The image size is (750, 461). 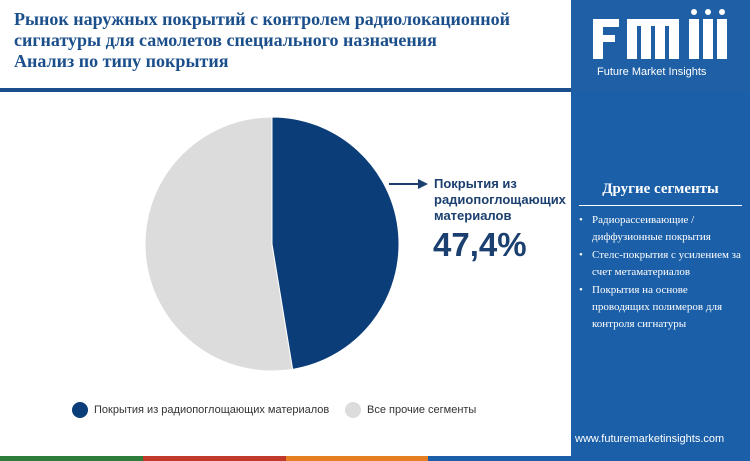 What do you see at coordinates (357, 458) in the screenshot?
I see `strip-segment-orange` at bounding box center [357, 458].